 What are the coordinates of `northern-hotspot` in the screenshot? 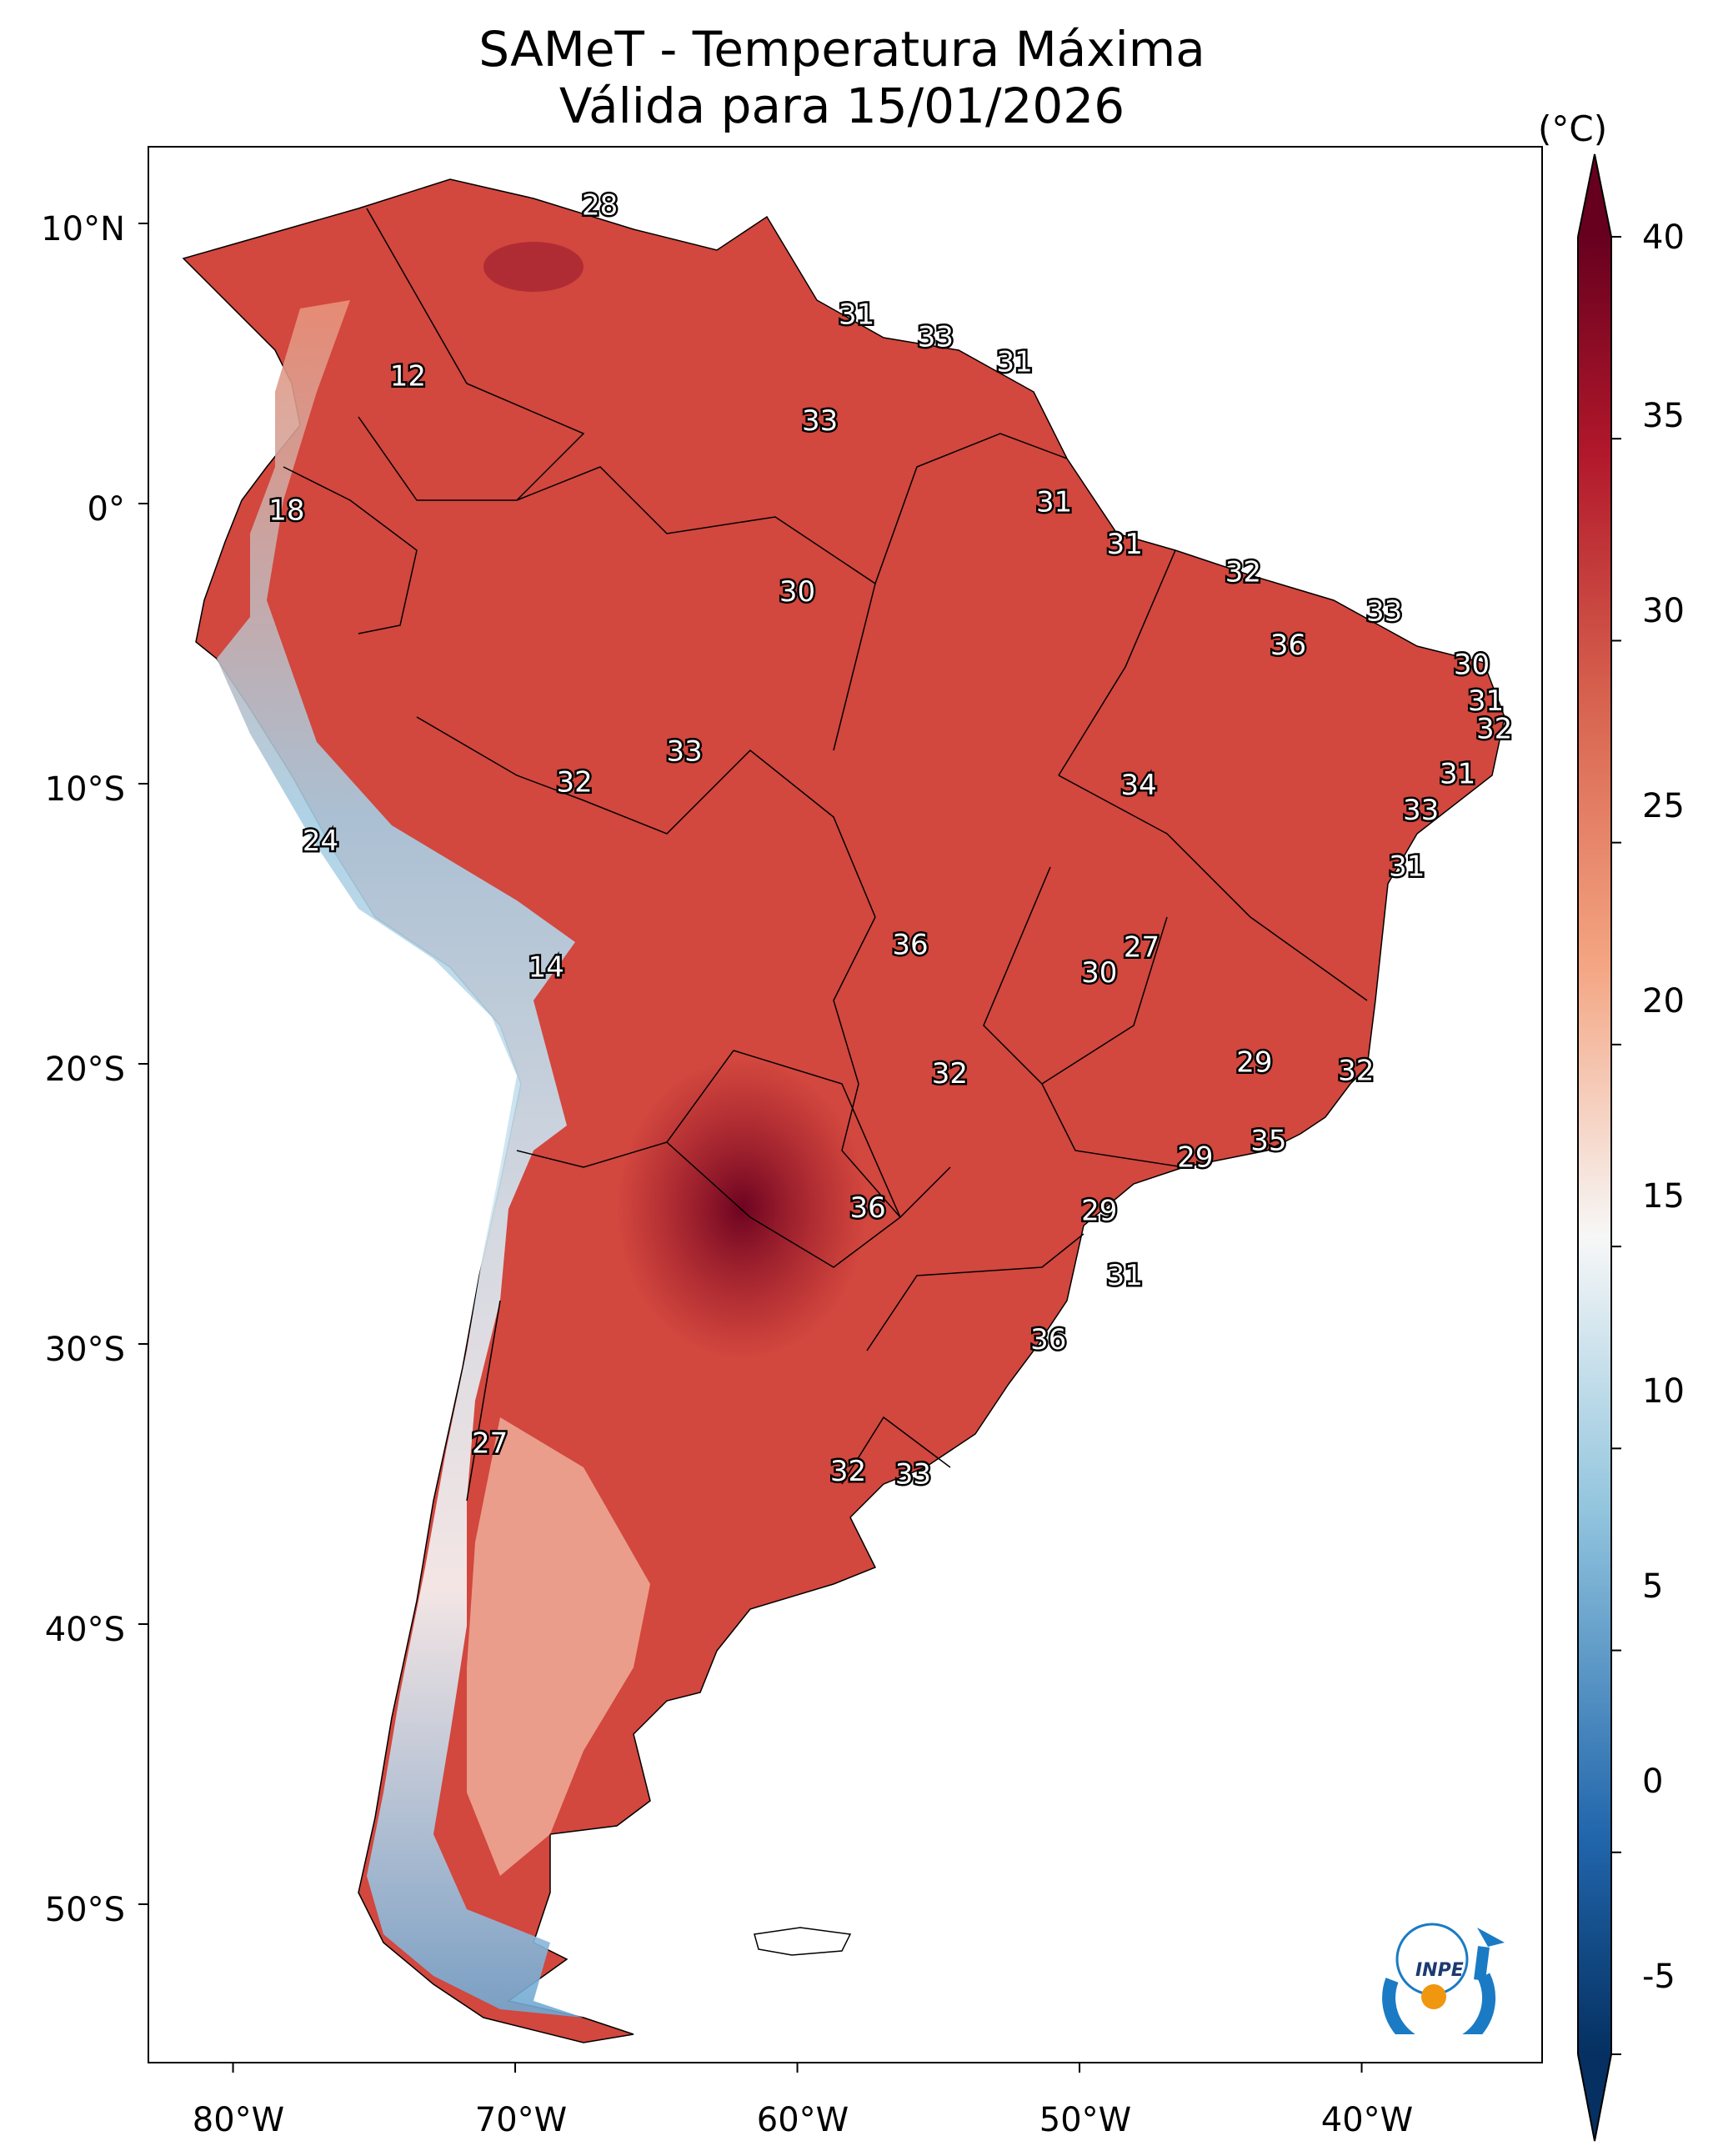 It's located at (534, 267).